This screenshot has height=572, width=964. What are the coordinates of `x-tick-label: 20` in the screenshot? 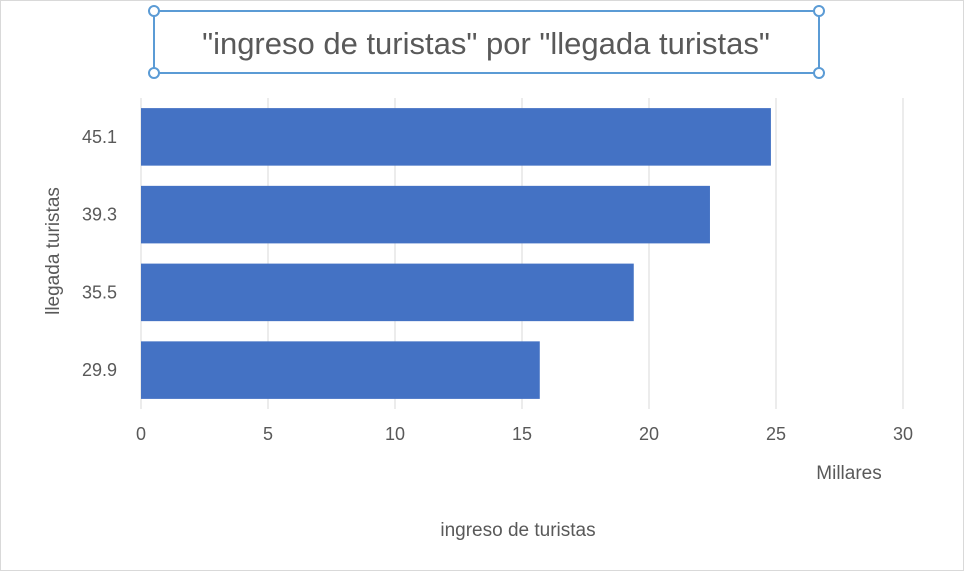 It's located at (649, 434).